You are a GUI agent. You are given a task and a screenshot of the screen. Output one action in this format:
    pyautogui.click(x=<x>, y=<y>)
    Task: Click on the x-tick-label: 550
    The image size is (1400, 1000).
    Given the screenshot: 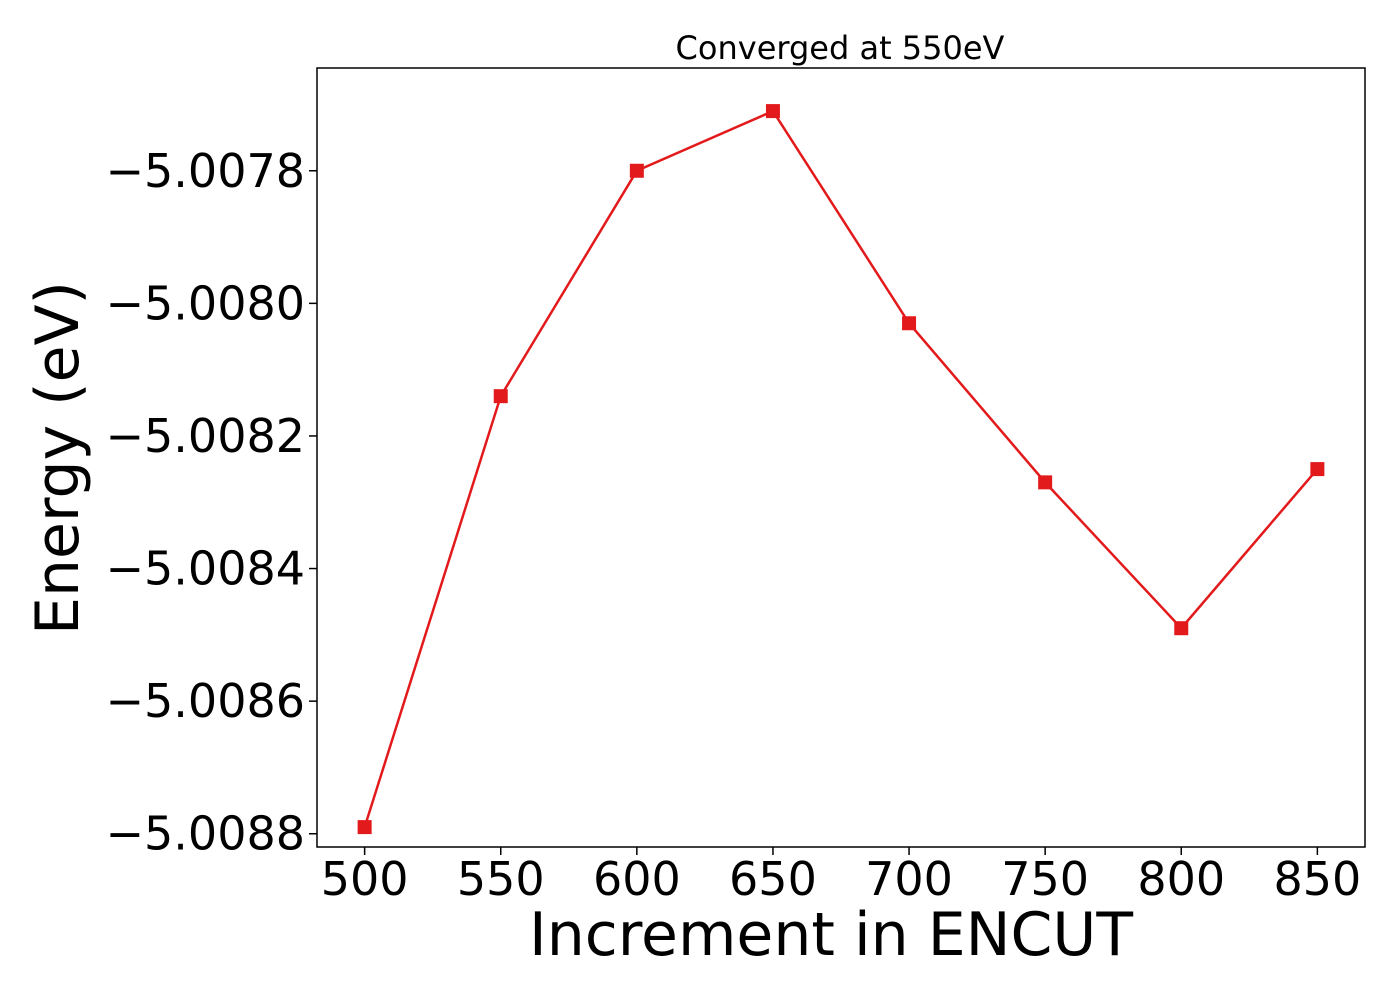 What is the action you would take?
    pyautogui.click(x=501, y=879)
    